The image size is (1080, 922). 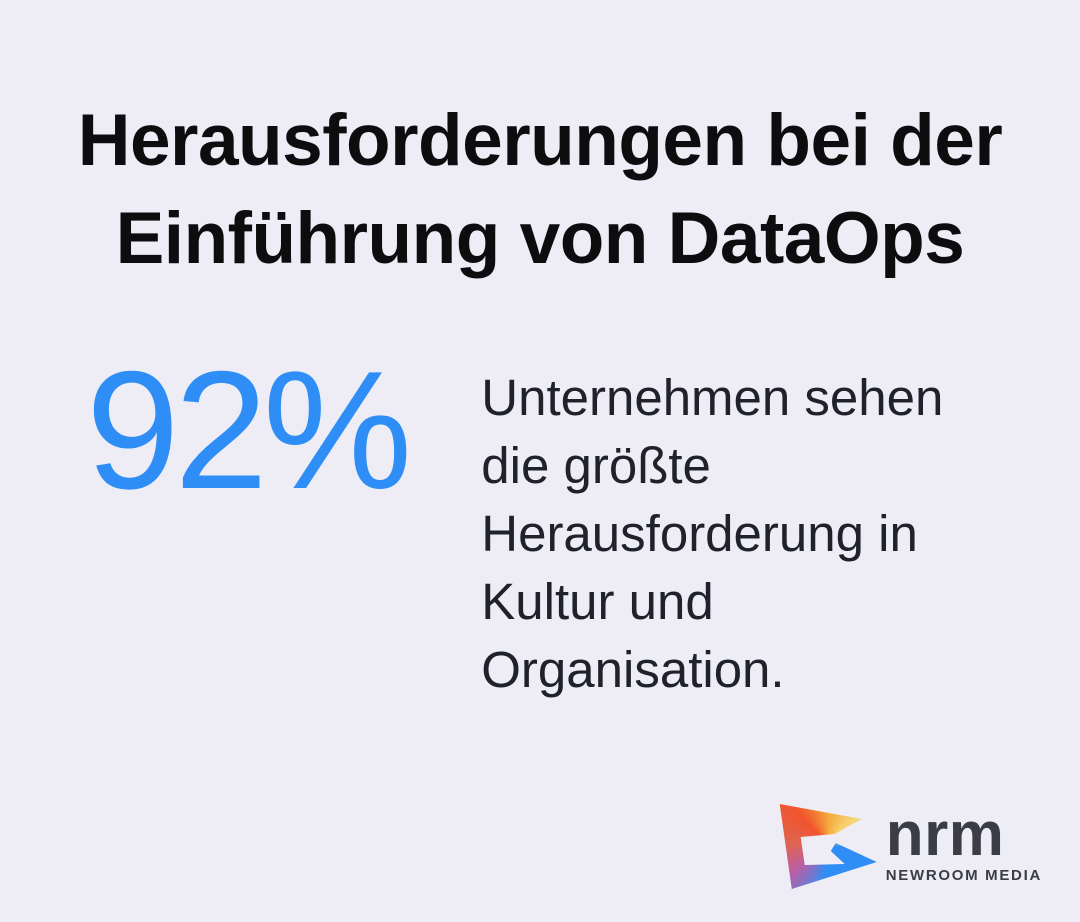 What do you see at coordinates (249, 430) in the screenshot?
I see `stat-value: 92%` at bounding box center [249, 430].